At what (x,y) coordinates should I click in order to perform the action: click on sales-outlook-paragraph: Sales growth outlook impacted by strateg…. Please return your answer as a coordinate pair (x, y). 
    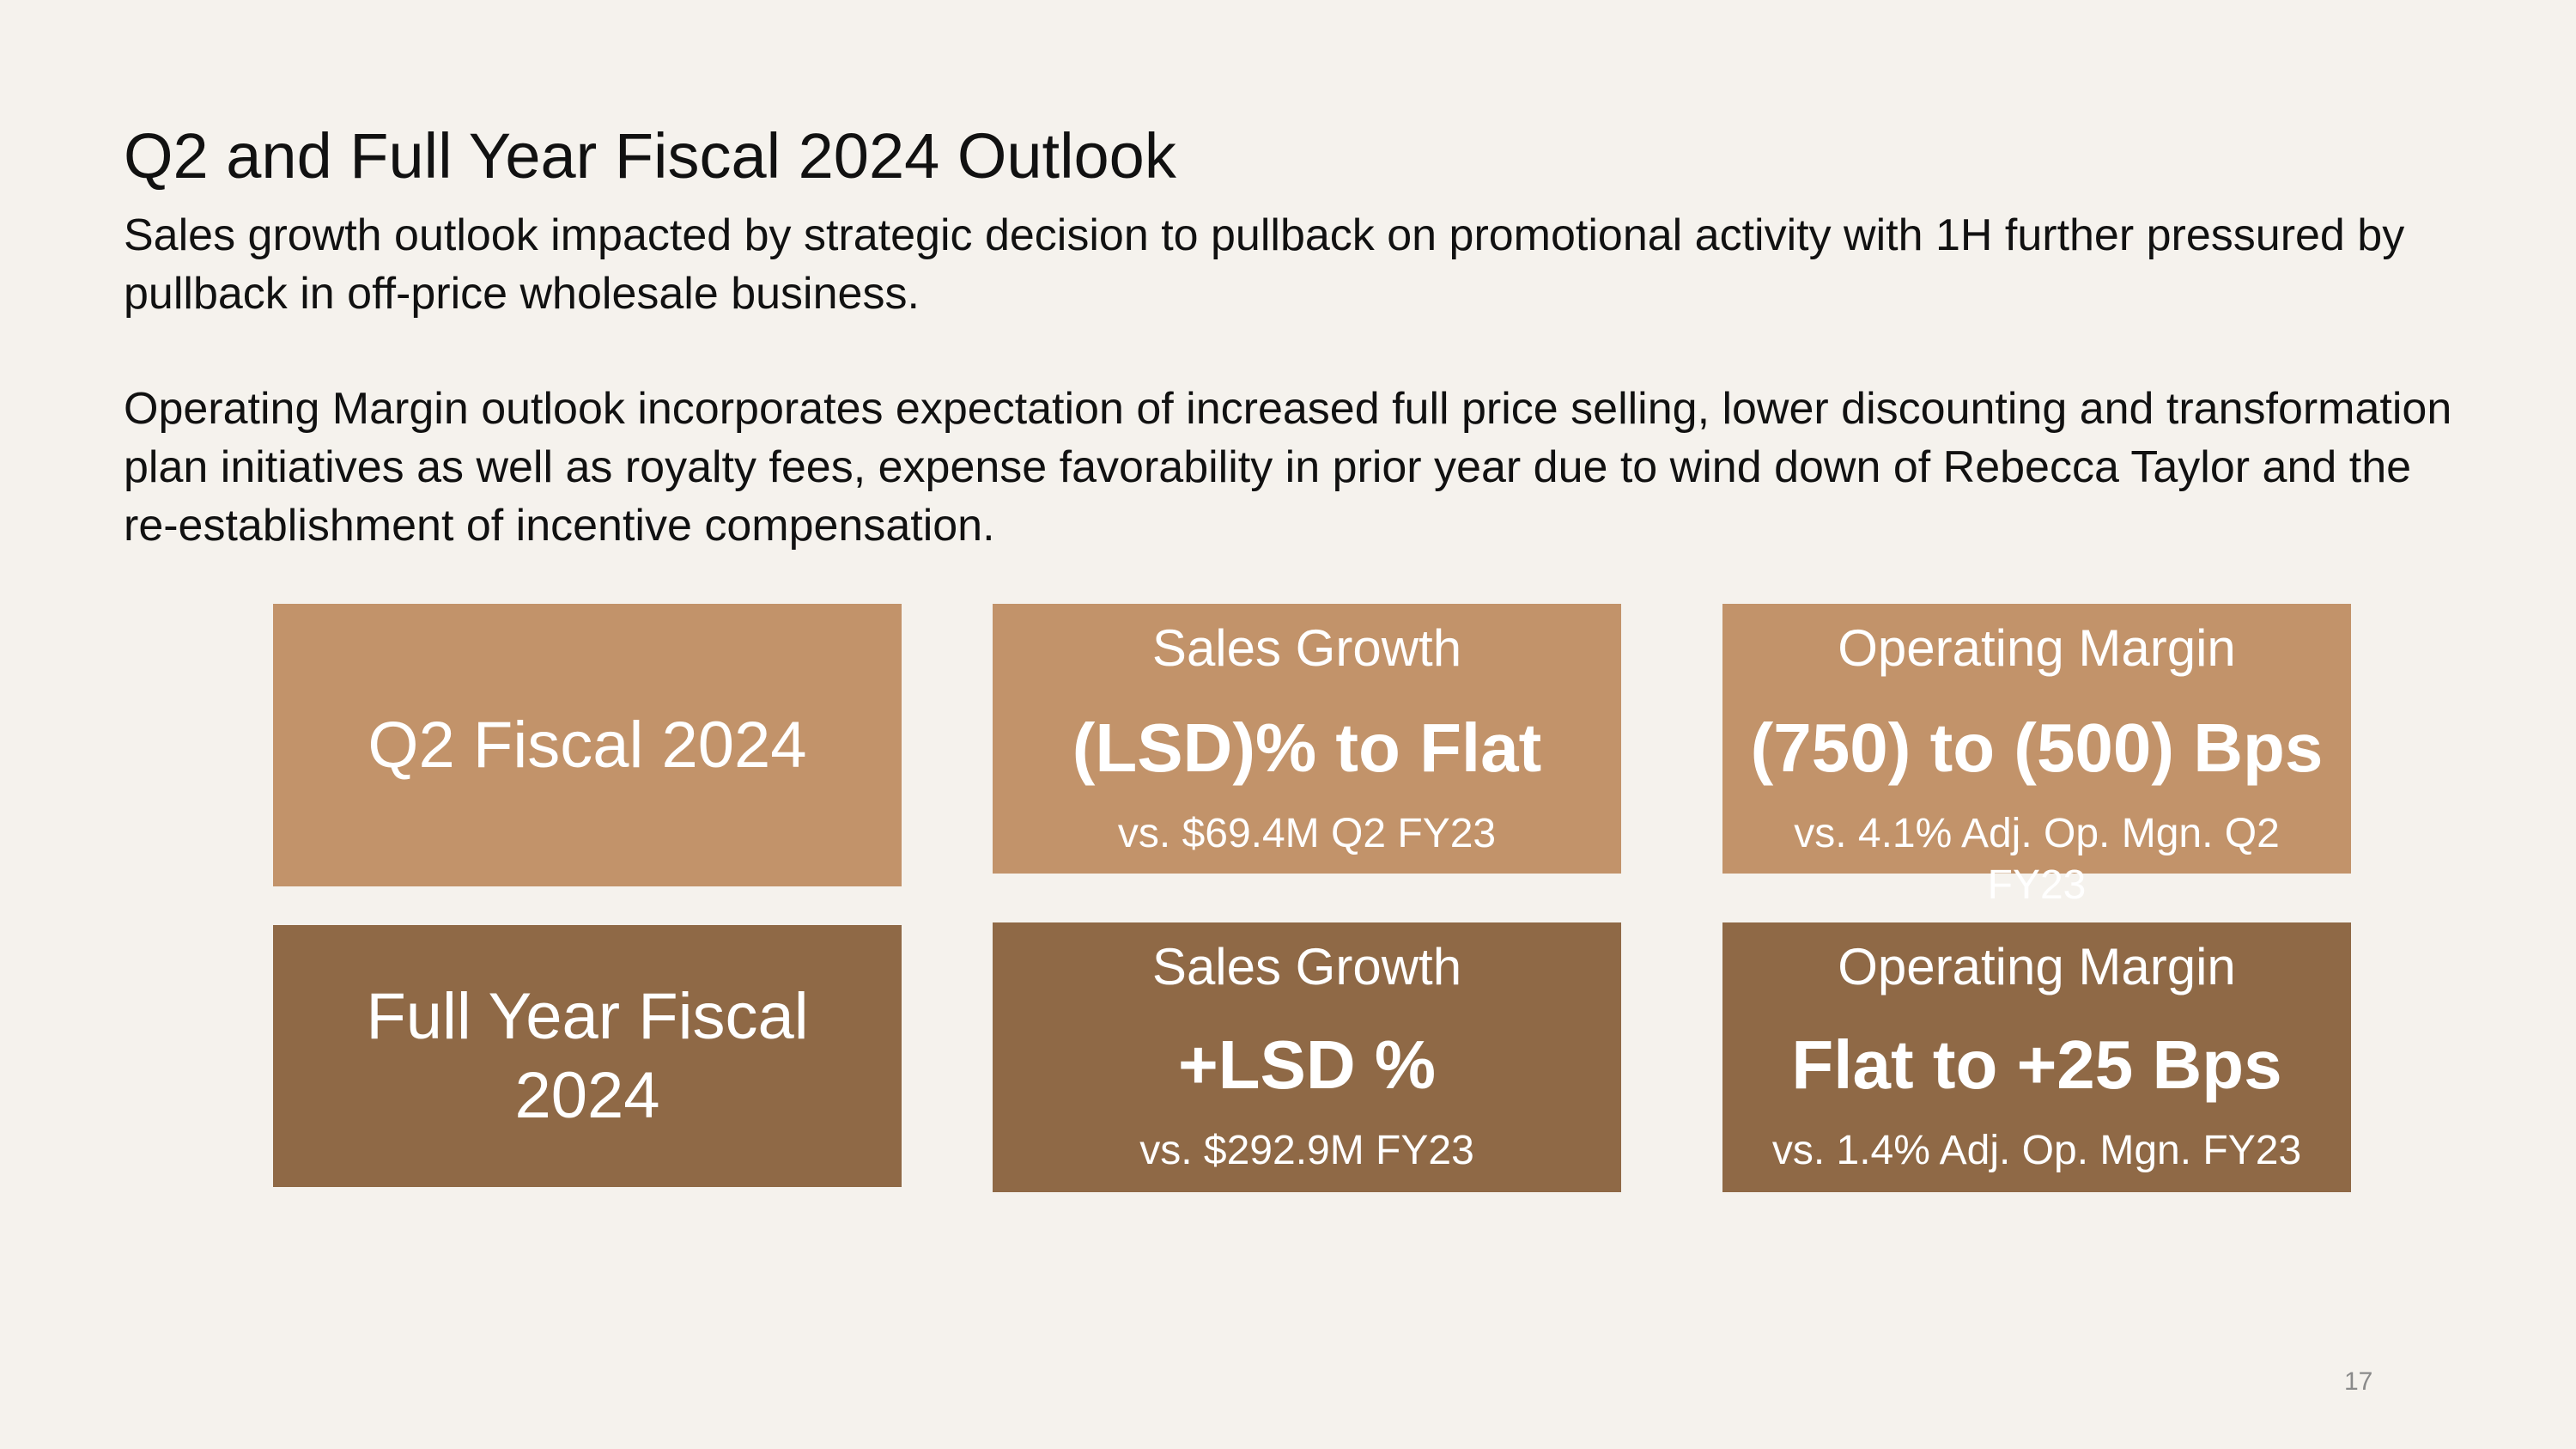
    Looking at the image, I should click on (1265, 264).